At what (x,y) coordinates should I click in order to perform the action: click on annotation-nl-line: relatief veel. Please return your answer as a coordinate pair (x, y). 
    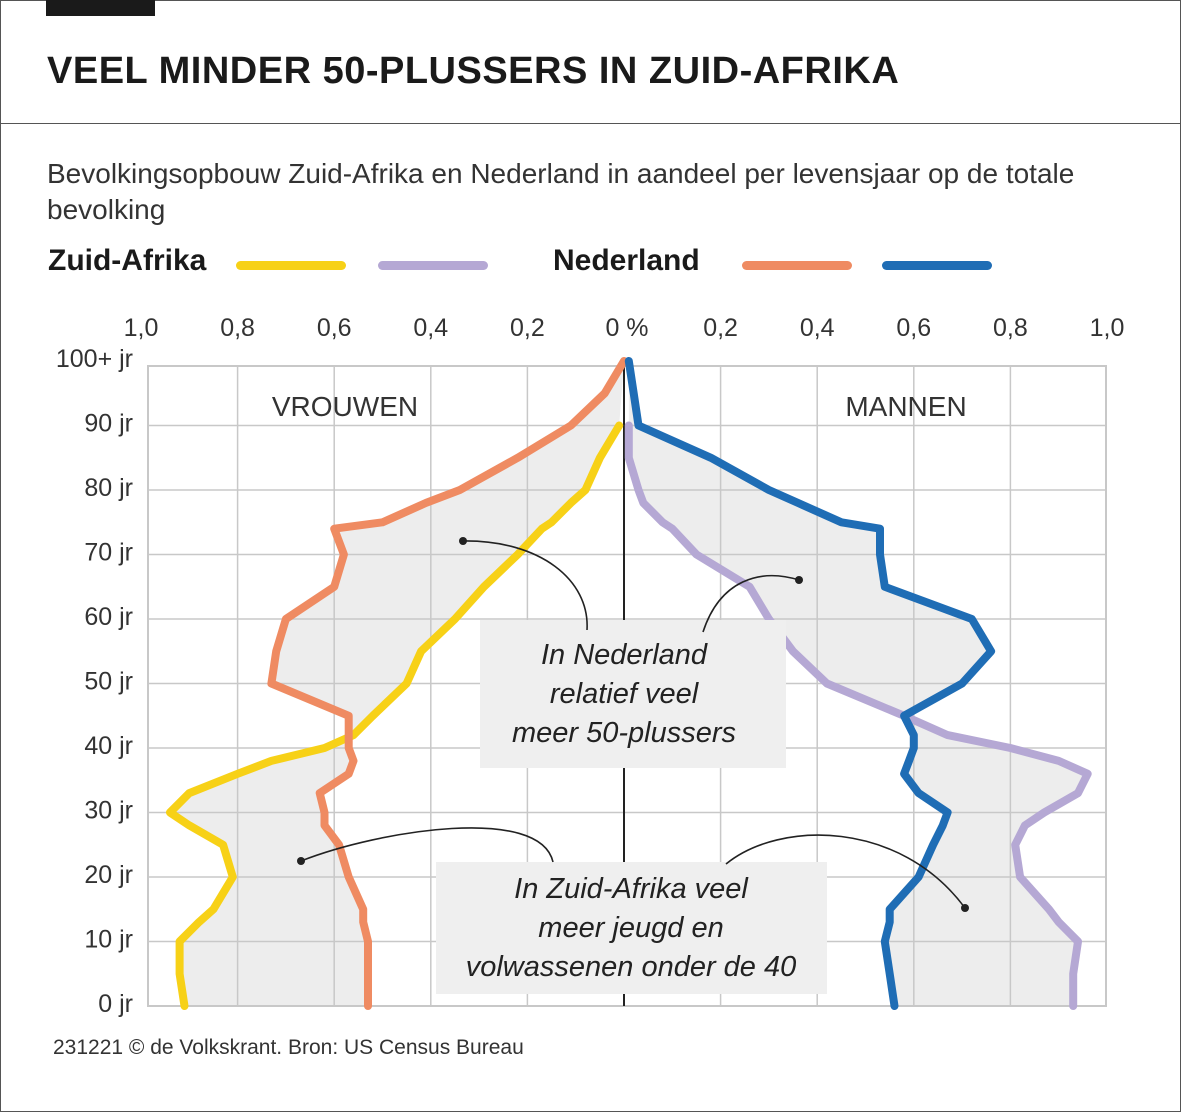
    Looking at the image, I should click on (625, 694).